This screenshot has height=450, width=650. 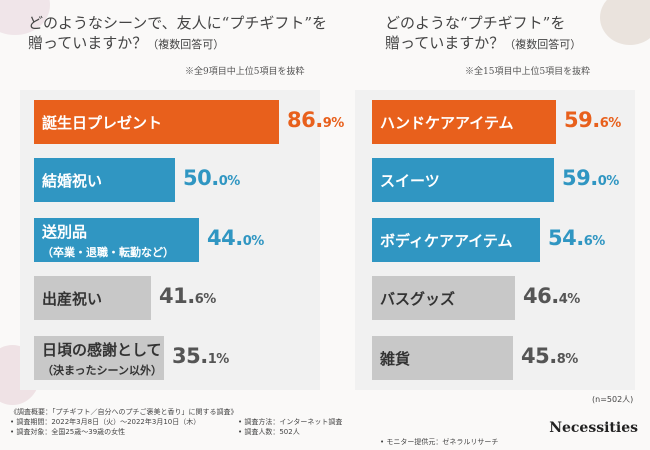 What do you see at coordinates (551, 296) in the screenshot?
I see `right-value-3: 46.4%` at bounding box center [551, 296].